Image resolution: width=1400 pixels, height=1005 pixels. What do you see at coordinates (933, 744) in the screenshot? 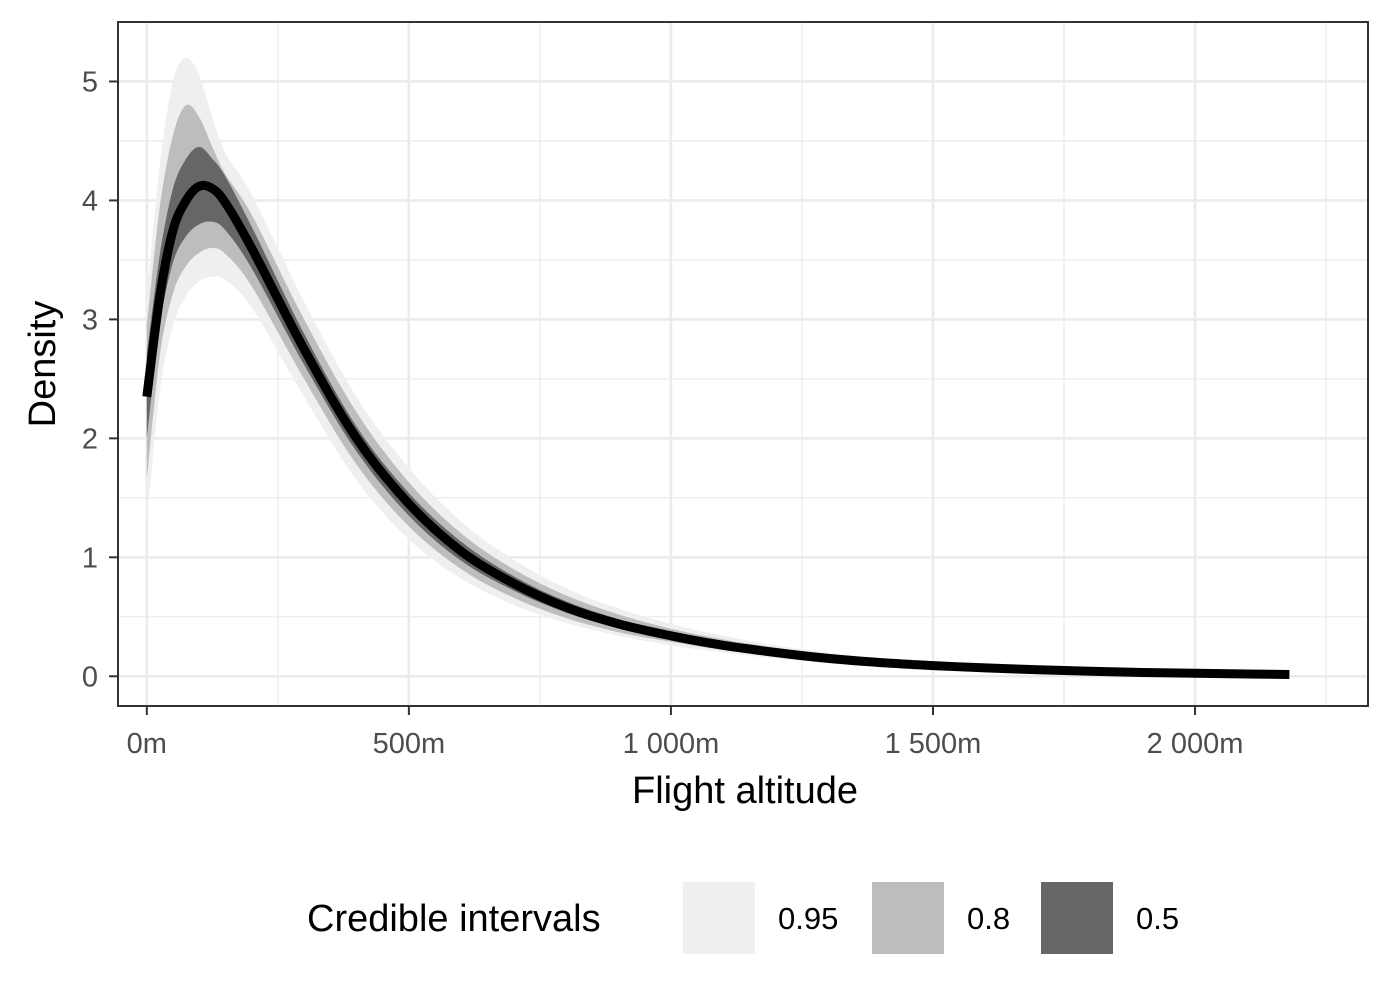
I see `x-tick-label: 1 500m` at bounding box center [933, 744].